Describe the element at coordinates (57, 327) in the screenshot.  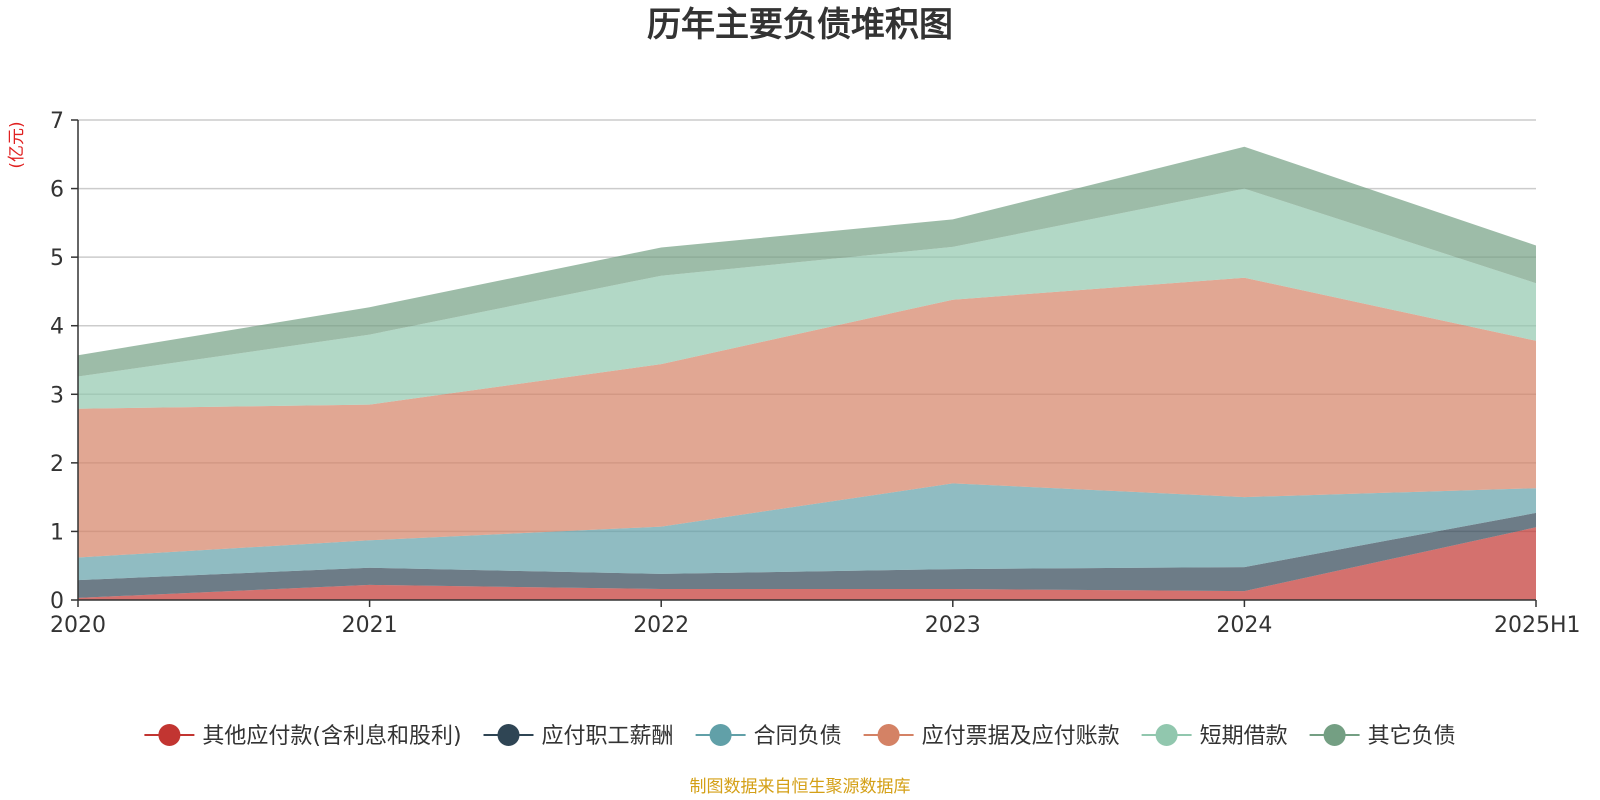
I see `y-tick-label: 4` at that location.